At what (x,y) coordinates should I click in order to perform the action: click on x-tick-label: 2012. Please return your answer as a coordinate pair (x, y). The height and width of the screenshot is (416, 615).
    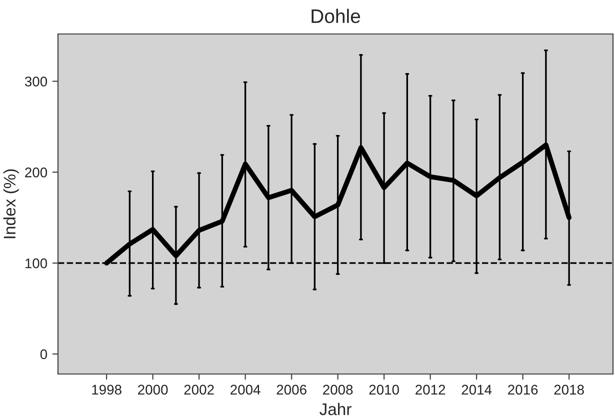
    Looking at the image, I should click on (431, 389).